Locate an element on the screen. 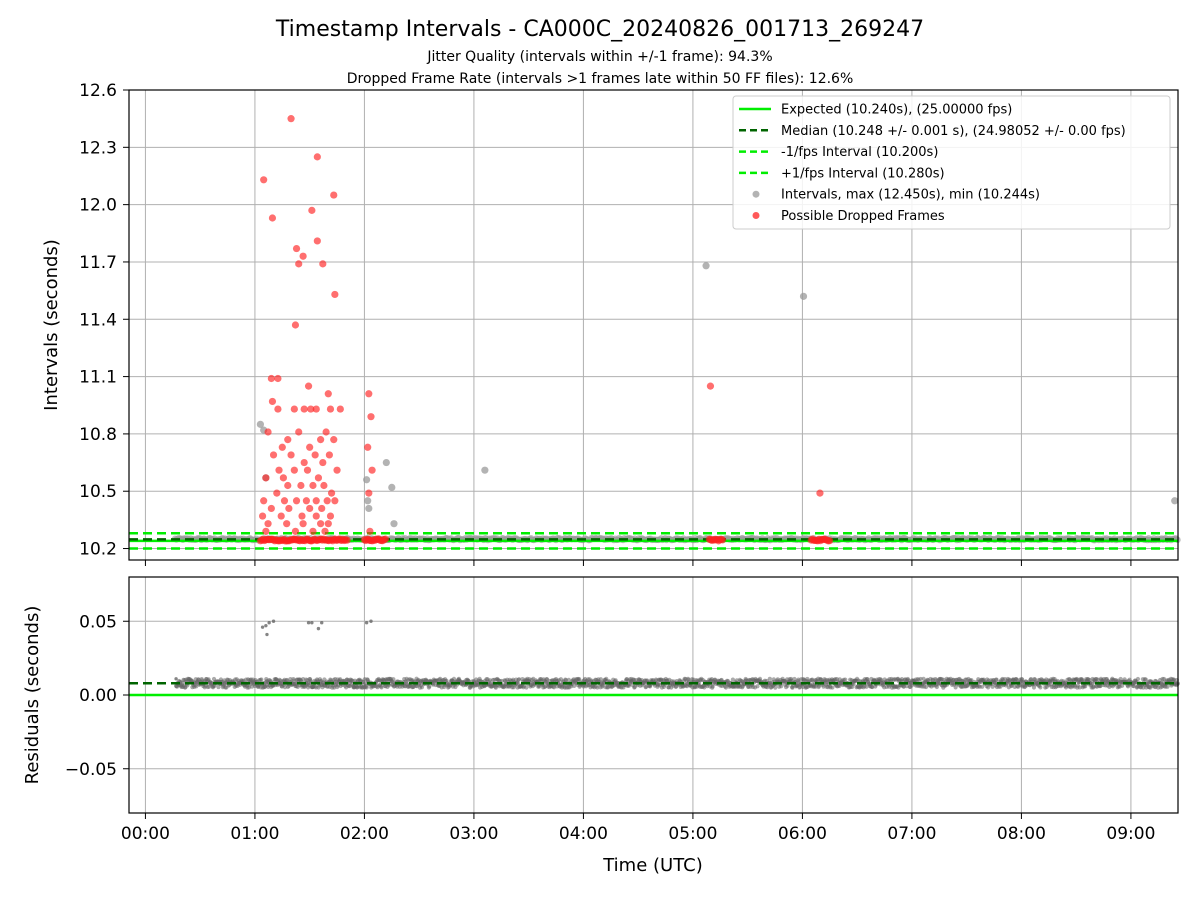 The image size is (1200, 900). x-tick-label: 07:00 is located at coordinates (911, 834).